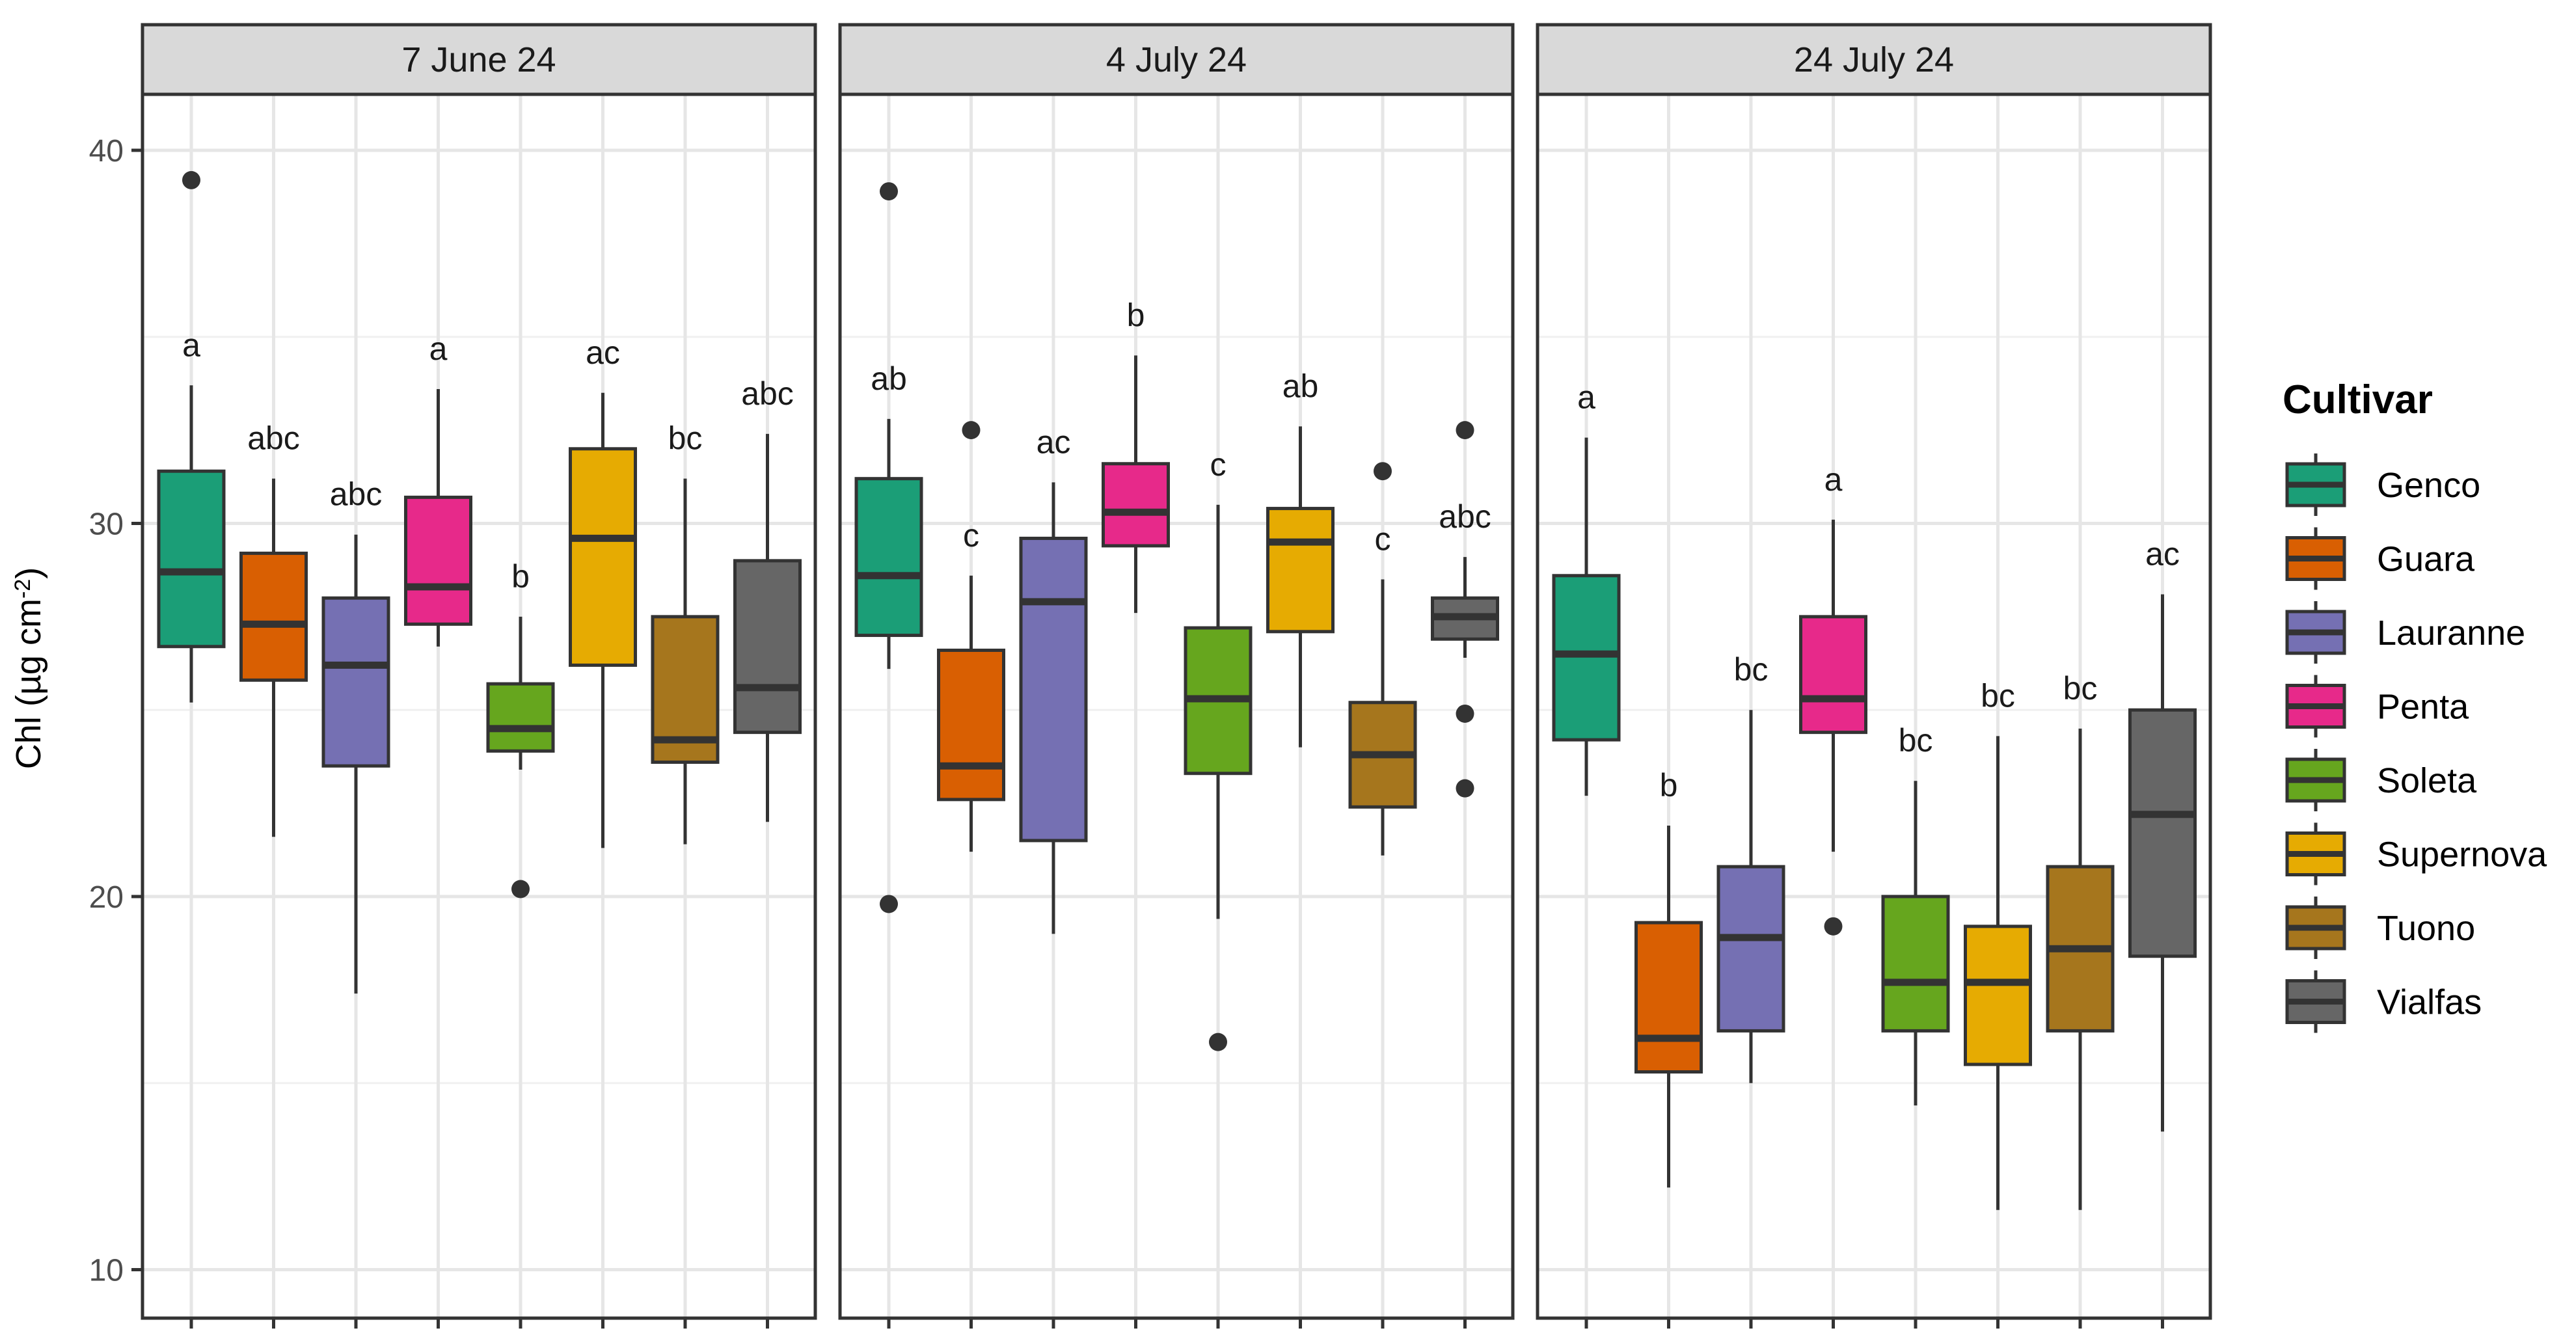 The width and height of the screenshot is (2576, 1337). I want to click on box-supernova: ac, so click(603, 591).